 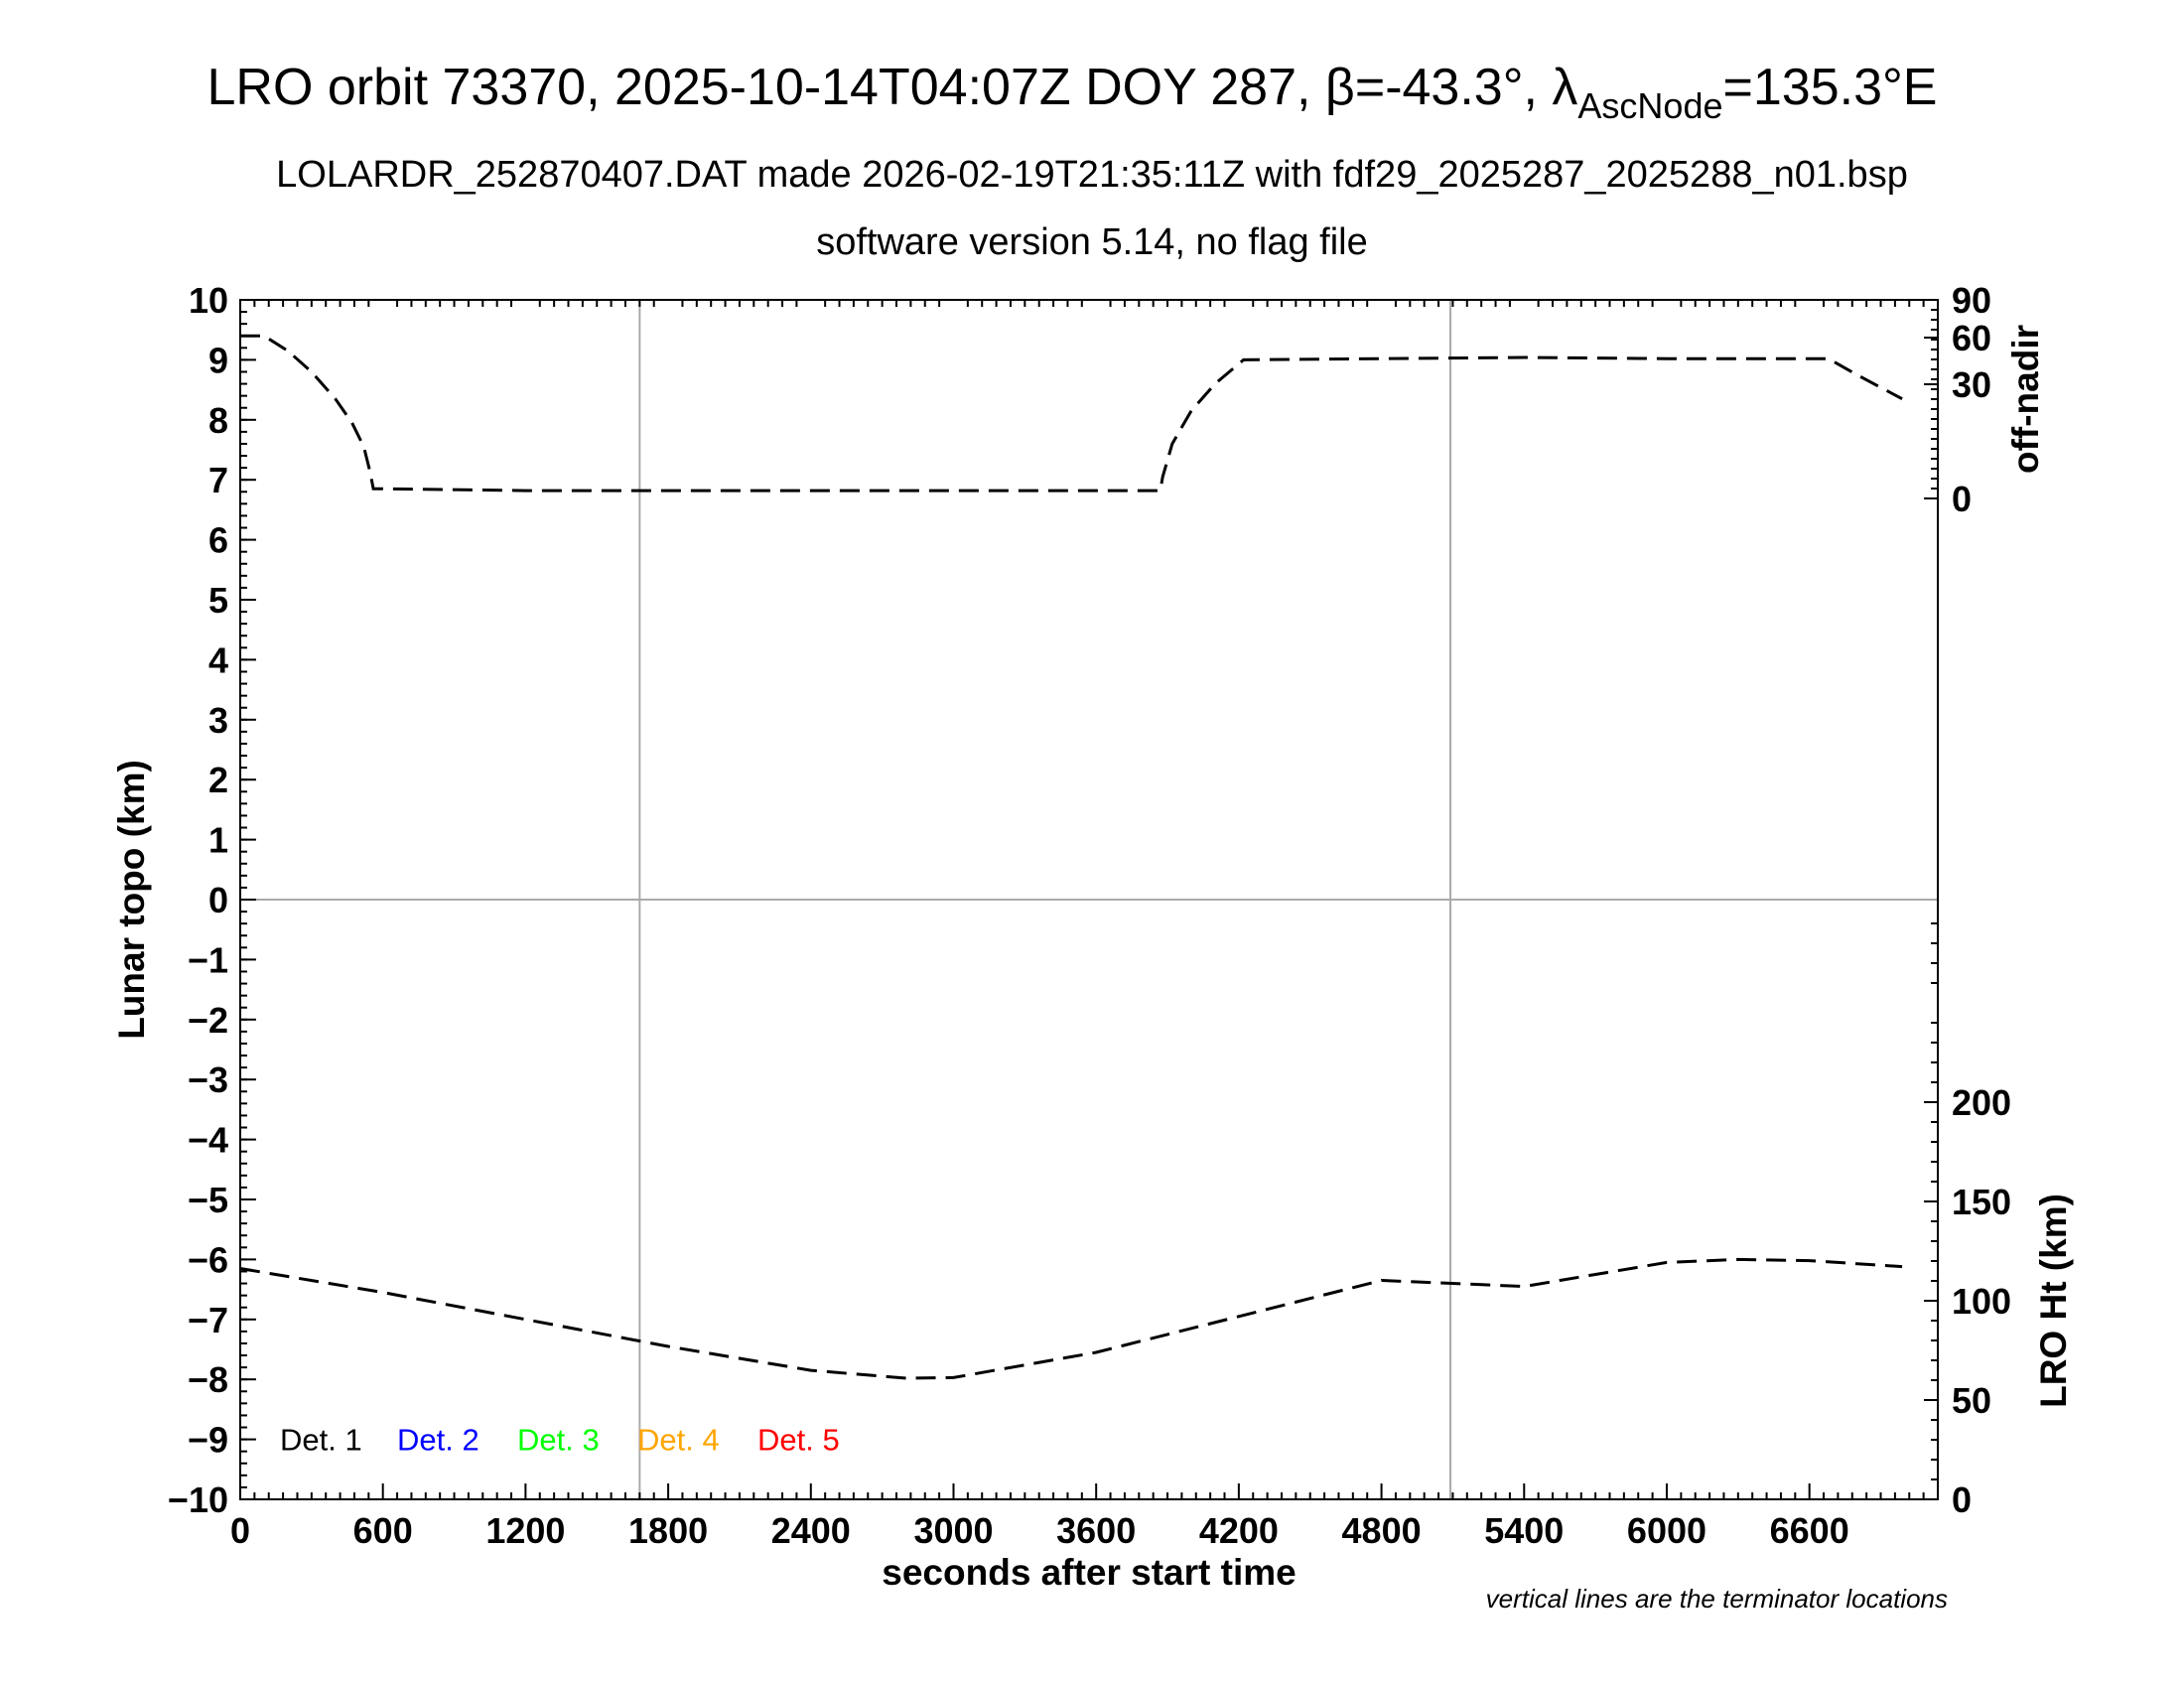 I want to click on y-tick-label: 6, so click(x=218, y=540).